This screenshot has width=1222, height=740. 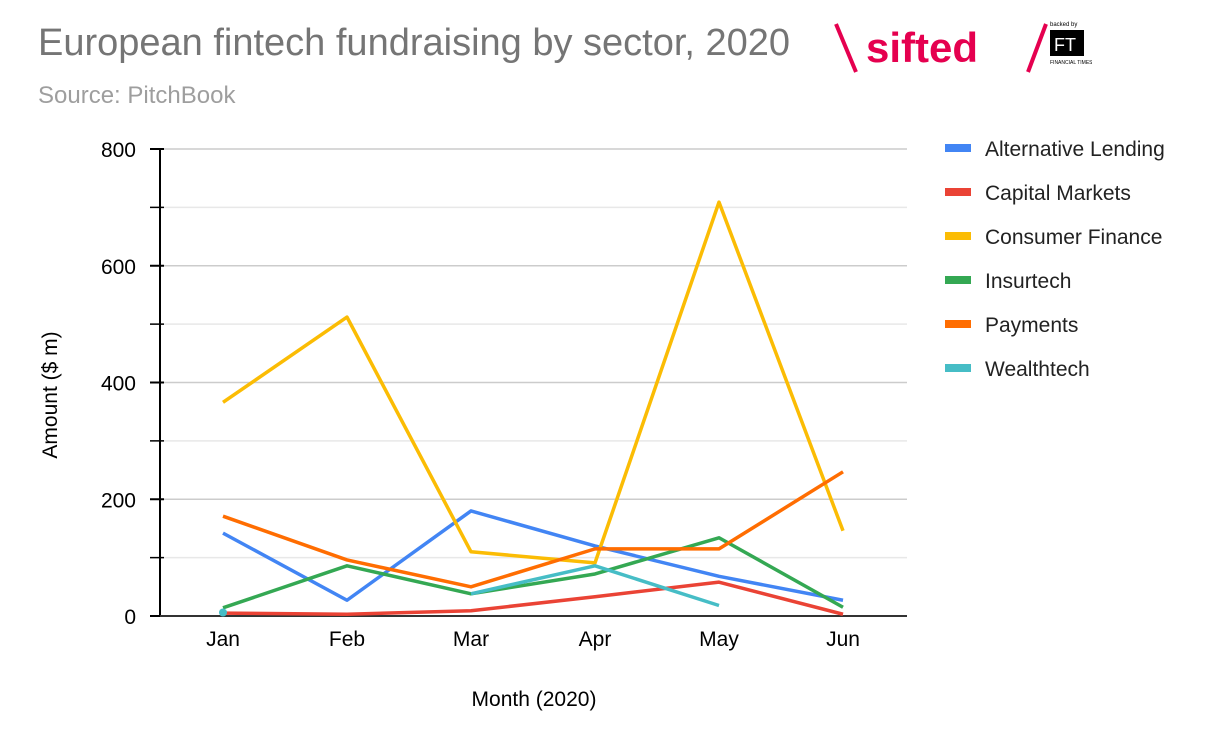 What do you see at coordinates (1058, 193) in the screenshot?
I see `legend-label-capital-markets: Capital Markets` at bounding box center [1058, 193].